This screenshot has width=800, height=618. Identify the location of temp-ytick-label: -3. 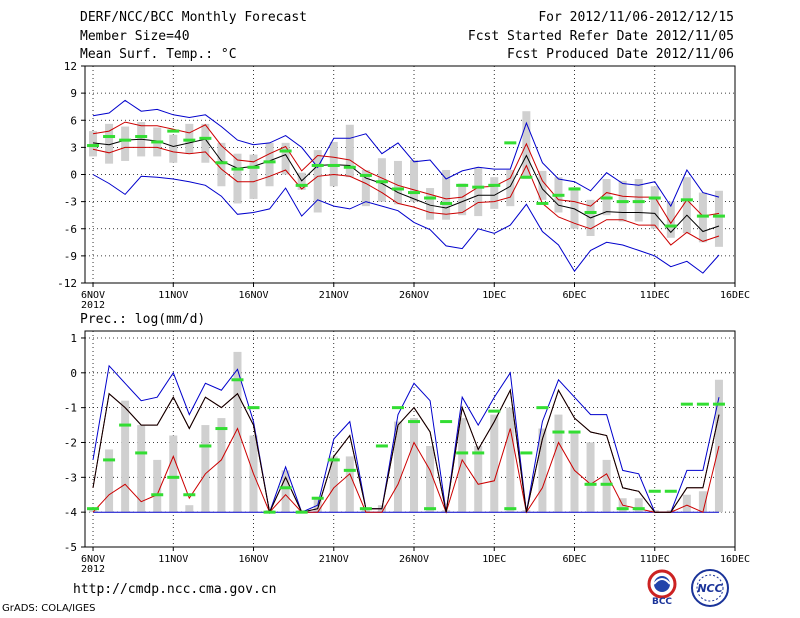
(70, 202).